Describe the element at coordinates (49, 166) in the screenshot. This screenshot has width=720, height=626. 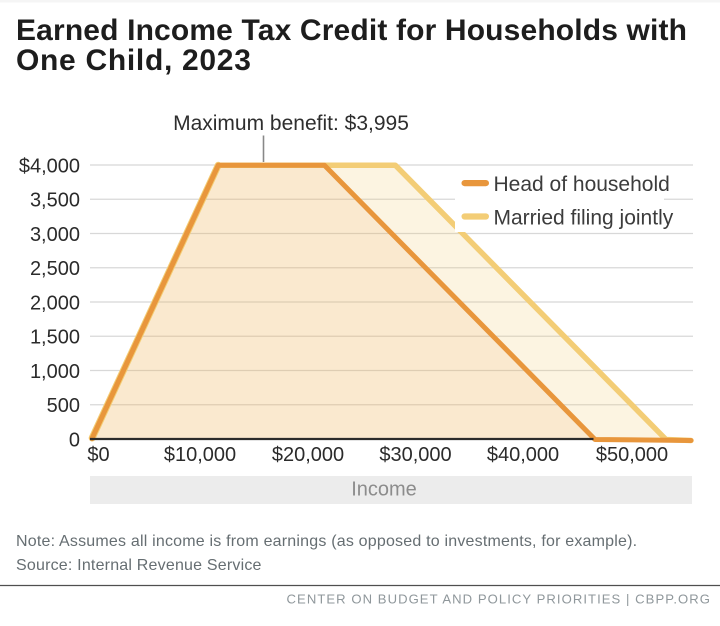
I see `svg-text: $4,000` at that location.